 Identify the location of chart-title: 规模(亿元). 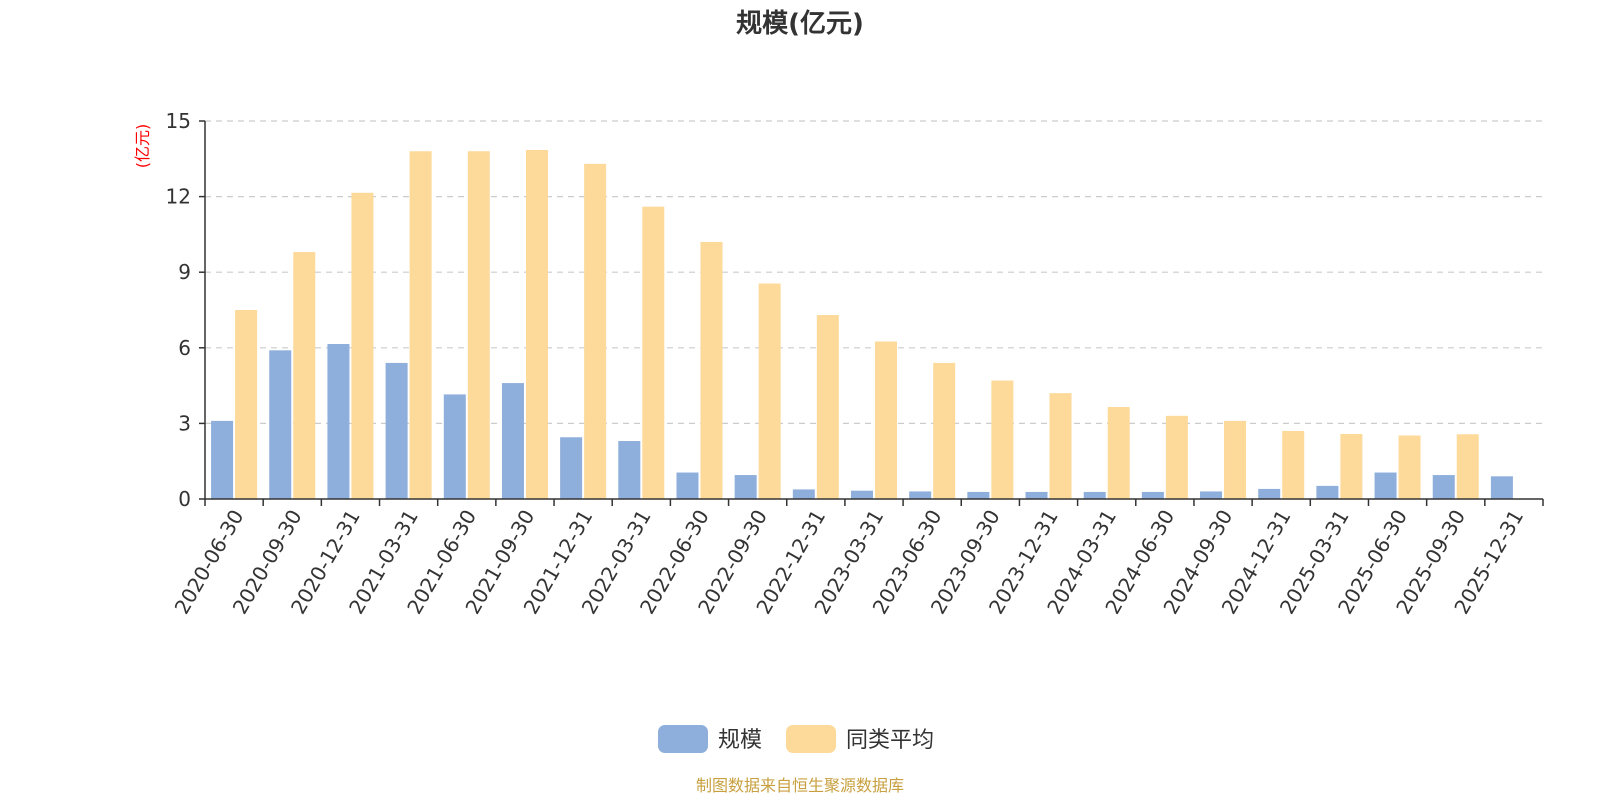
(800, 24).